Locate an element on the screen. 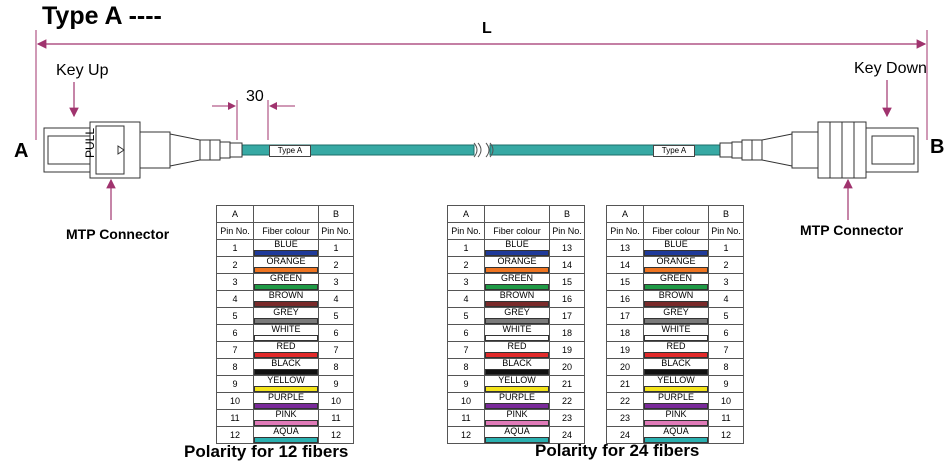  table-row: 2 ORANGE 14 is located at coordinates (516, 265).